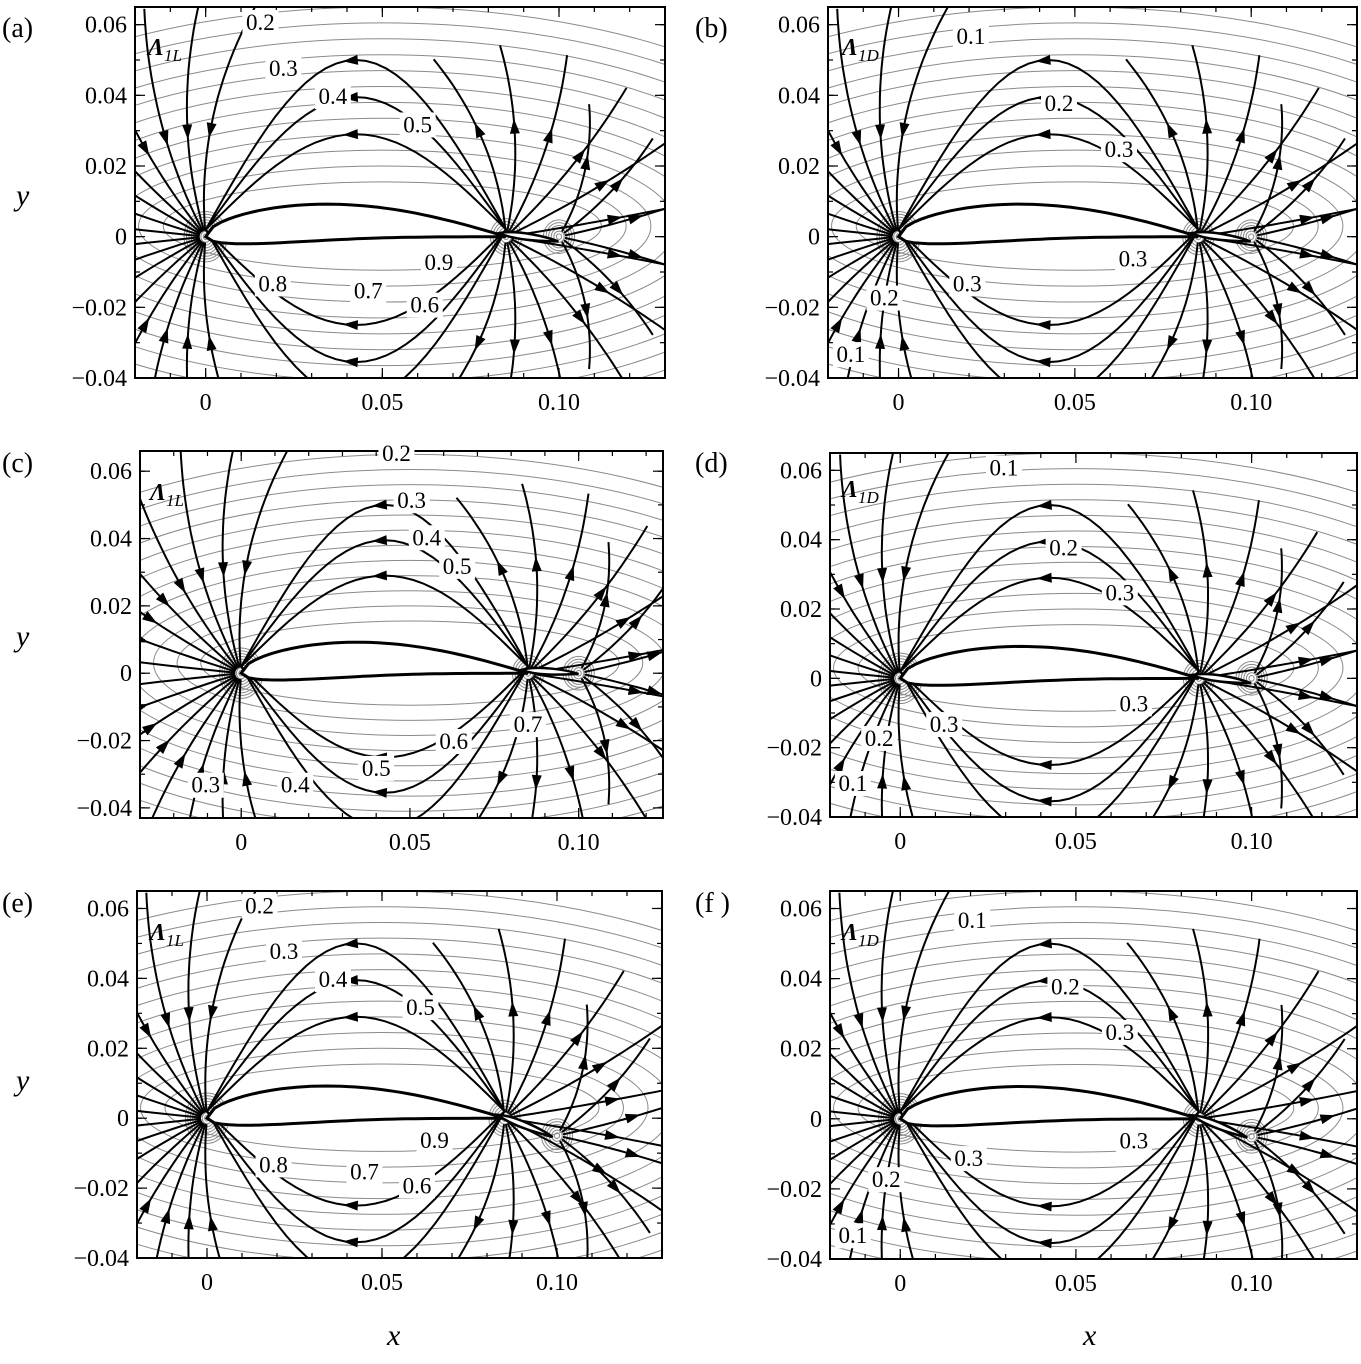 The image size is (1361, 1364). I want to click on contour-label: 0.5, so click(420, 1007).